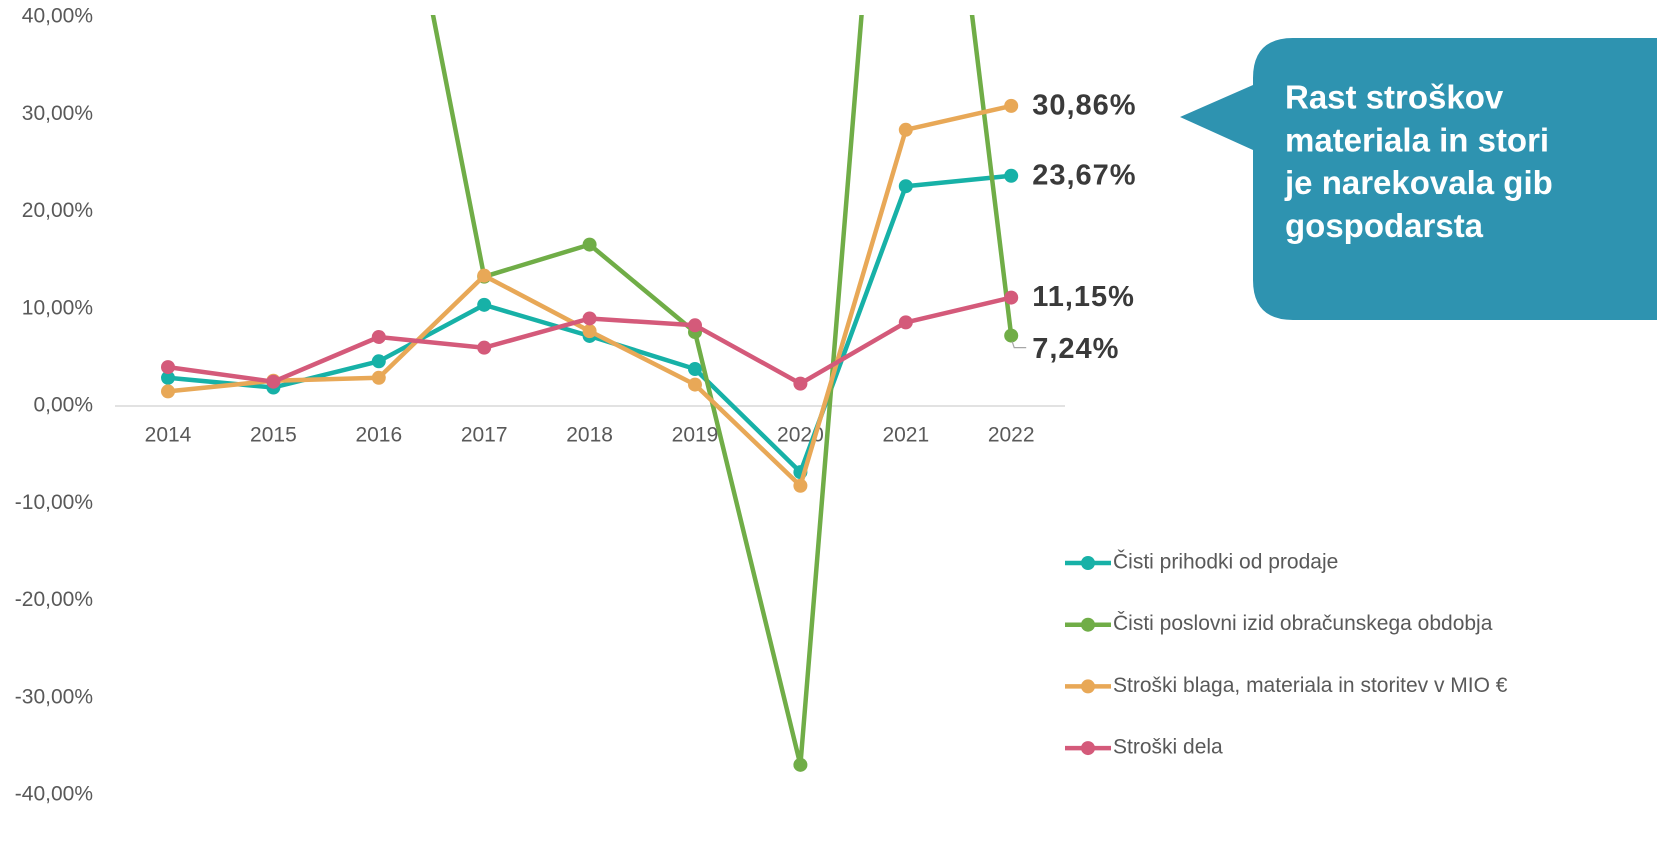 The image size is (1657, 852). Describe the element at coordinates (1168, 747) in the screenshot. I see `legend-label: Stroški dela` at that location.